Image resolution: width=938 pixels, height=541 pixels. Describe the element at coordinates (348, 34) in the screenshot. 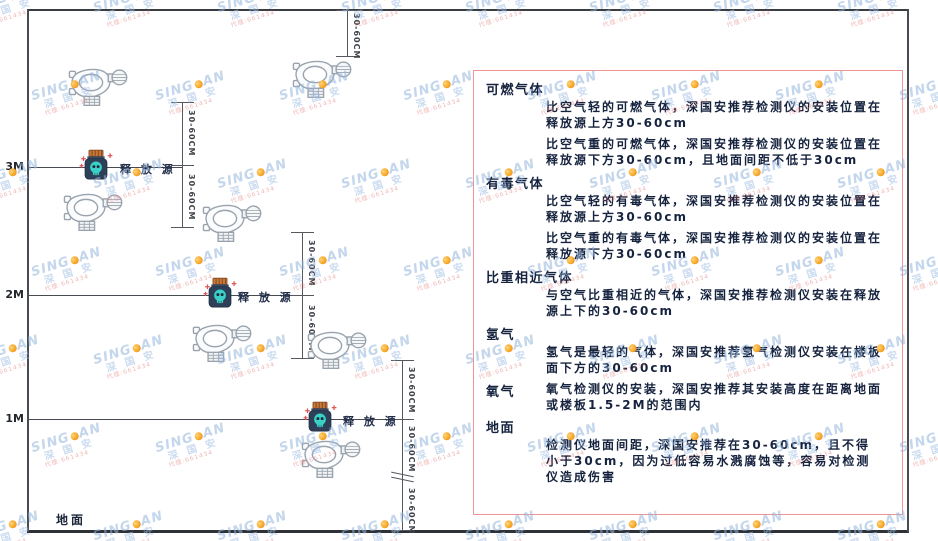

I see `dimension-line-ceiling: 30-60CM` at that location.